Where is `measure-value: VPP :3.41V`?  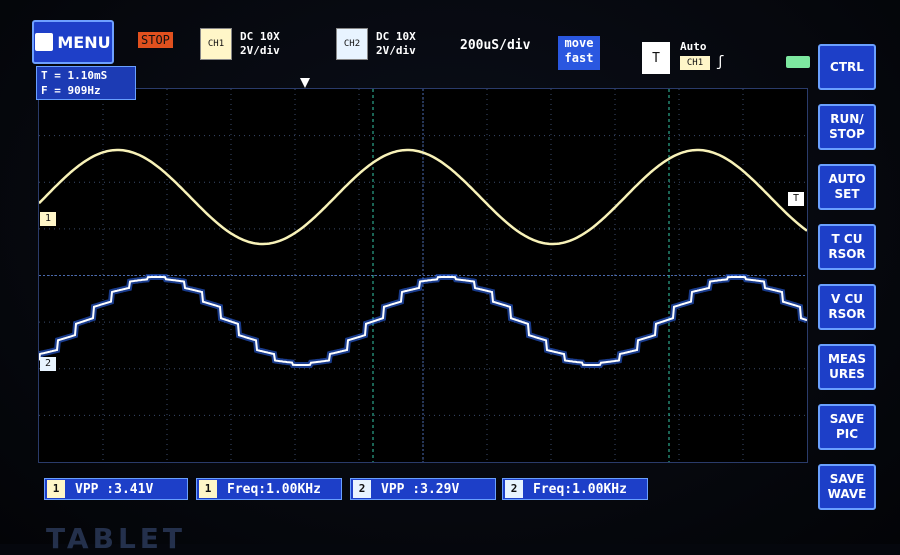 measure-value: VPP :3.41V is located at coordinates (114, 489).